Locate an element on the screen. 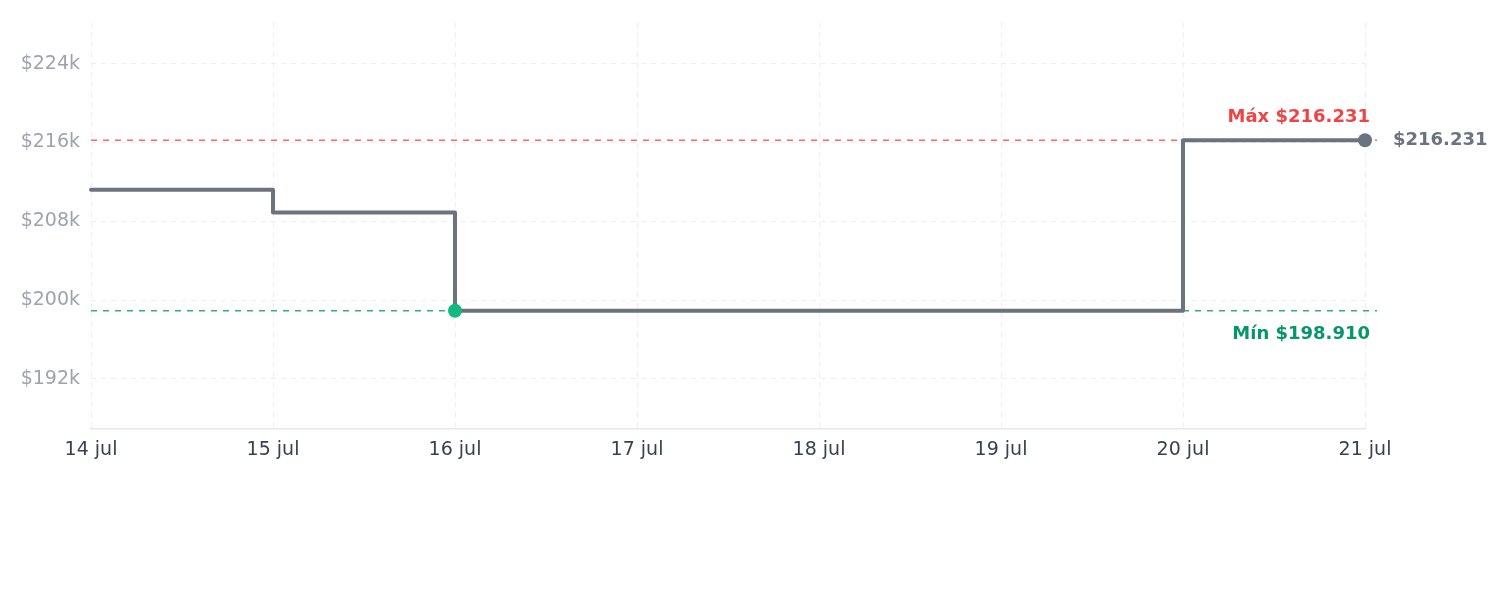 The image size is (1505, 607). y-tick-label: $192k is located at coordinates (50, 376).